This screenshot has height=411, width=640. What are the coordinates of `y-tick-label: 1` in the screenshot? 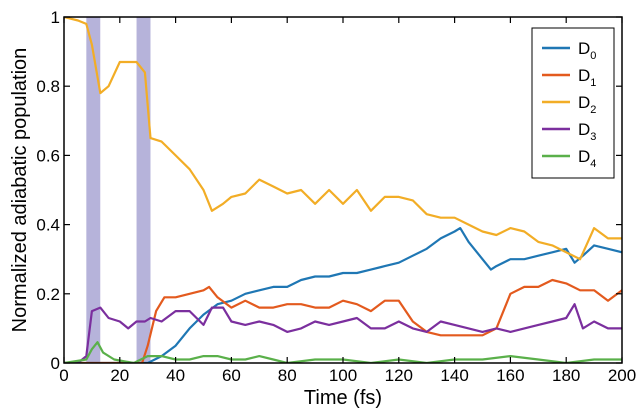 It's located at (55, 17).